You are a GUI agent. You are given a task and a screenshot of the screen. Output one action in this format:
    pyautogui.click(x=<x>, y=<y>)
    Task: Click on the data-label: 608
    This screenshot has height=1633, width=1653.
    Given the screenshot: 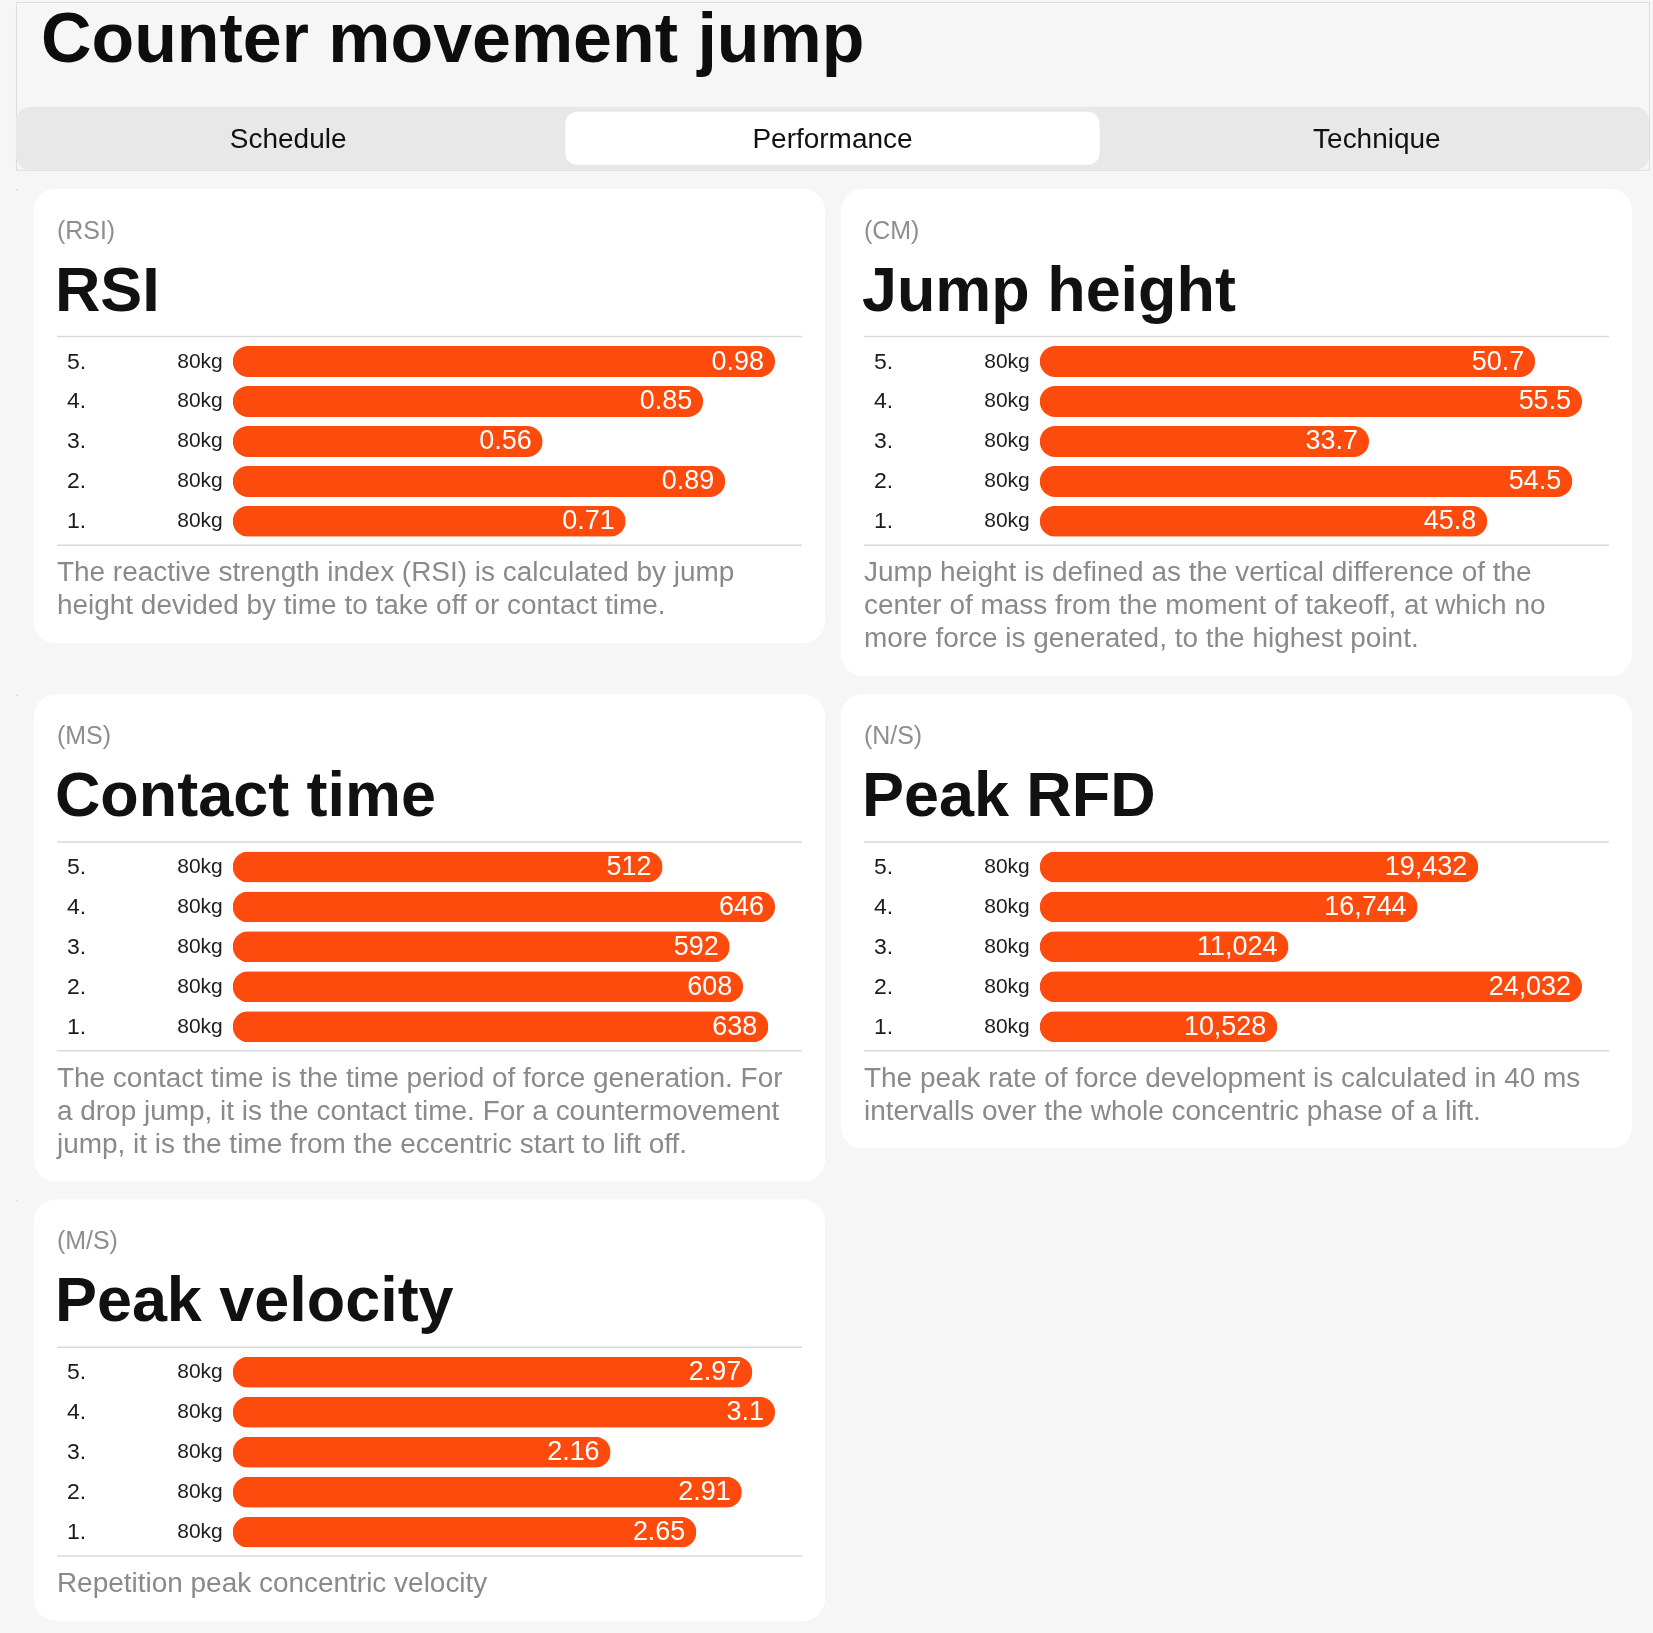 What is the action you would take?
    pyautogui.click(x=710, y=985)
    